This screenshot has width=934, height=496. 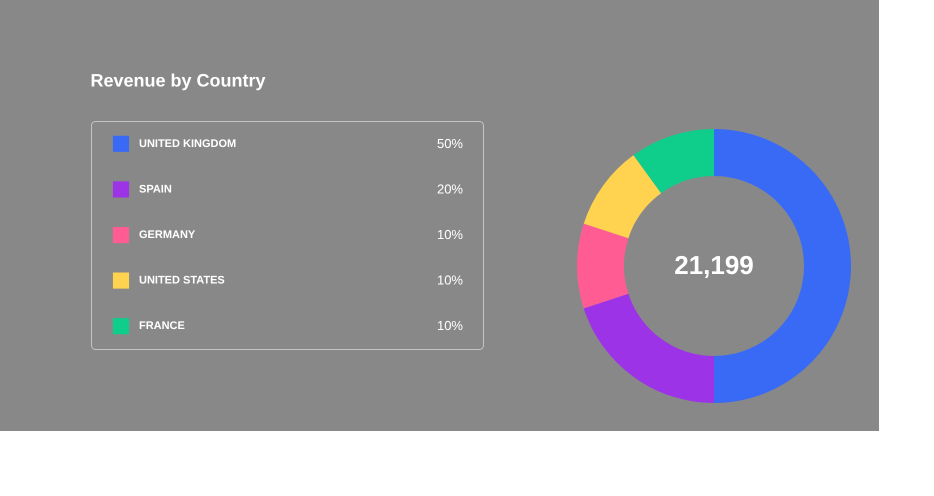 I want to click on chart-title: Revenue by Country, so click(x=178, y=80).